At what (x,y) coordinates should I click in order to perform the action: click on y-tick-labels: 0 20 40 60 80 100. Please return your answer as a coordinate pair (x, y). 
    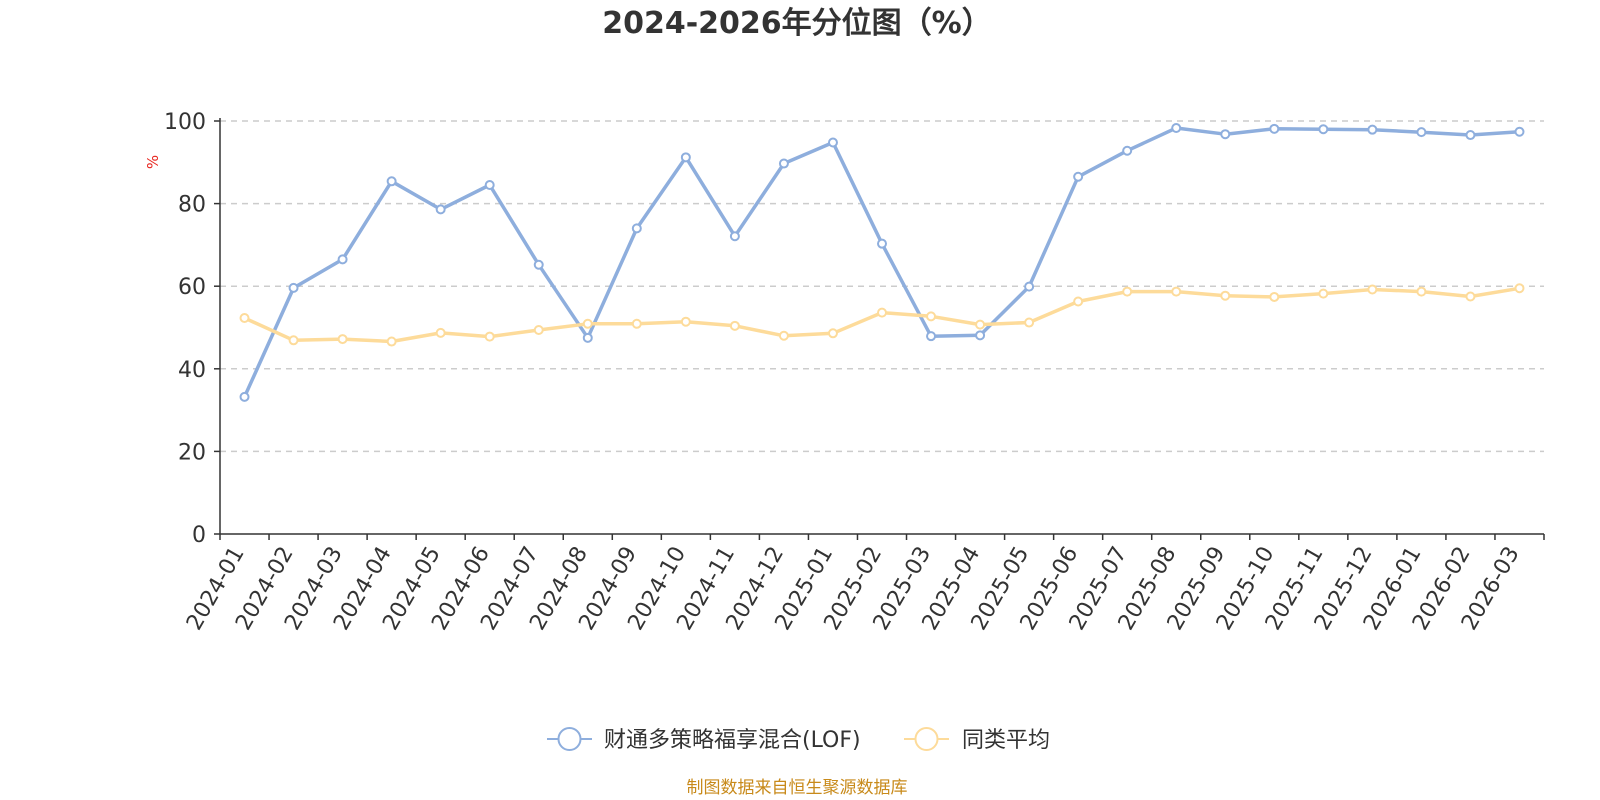
    Looking at the image, I should click on (185, 329).